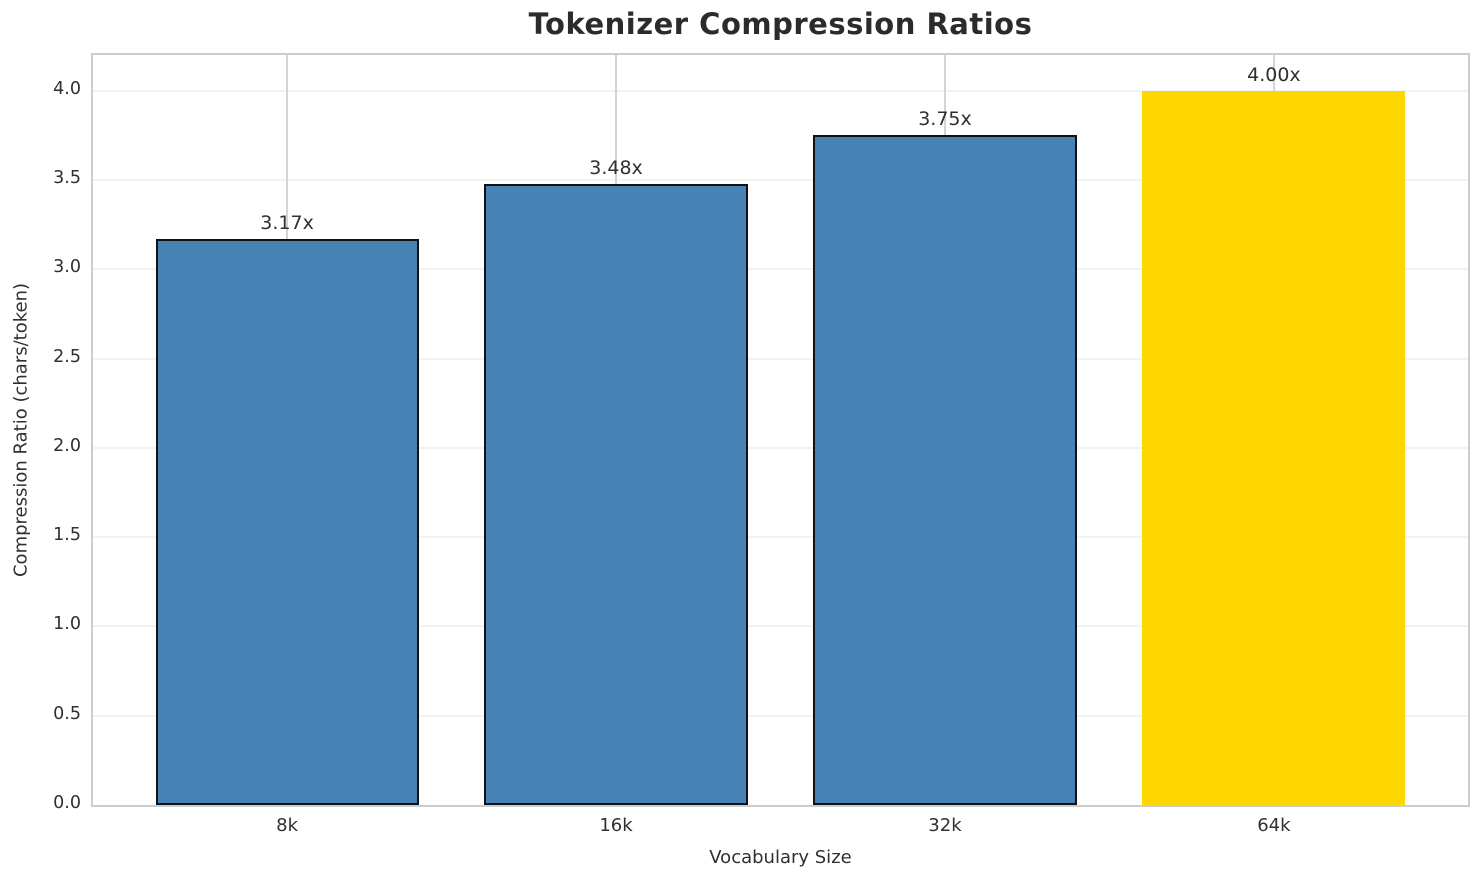 The image size is (1484, 885). Describe the element at coordinates (287, 222) in the screenshot. I see `bar-value-label: 3.17x` at that location.